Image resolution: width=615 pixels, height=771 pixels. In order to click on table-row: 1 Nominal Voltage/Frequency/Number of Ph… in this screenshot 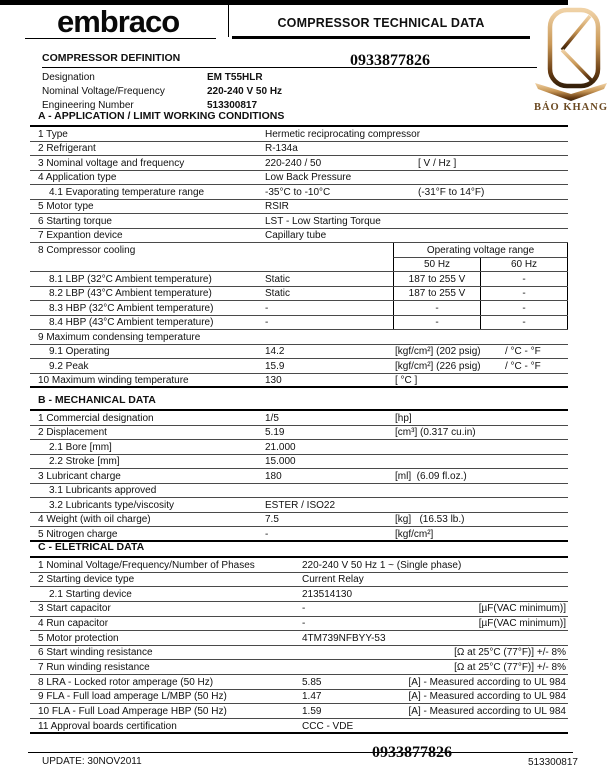, I will do `click(299, 565)`.